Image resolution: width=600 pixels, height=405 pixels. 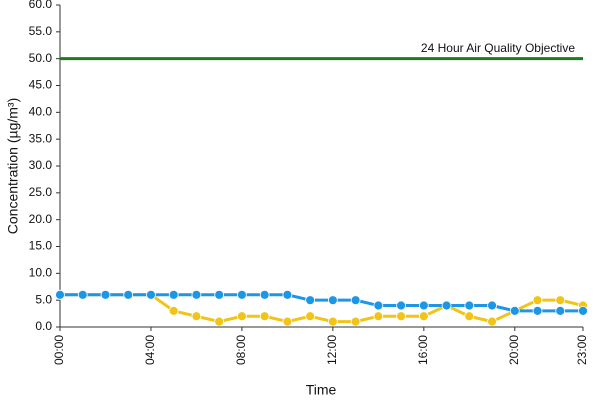 I want to click on x-tick-label: 08:00, so click(x=241, y=350).